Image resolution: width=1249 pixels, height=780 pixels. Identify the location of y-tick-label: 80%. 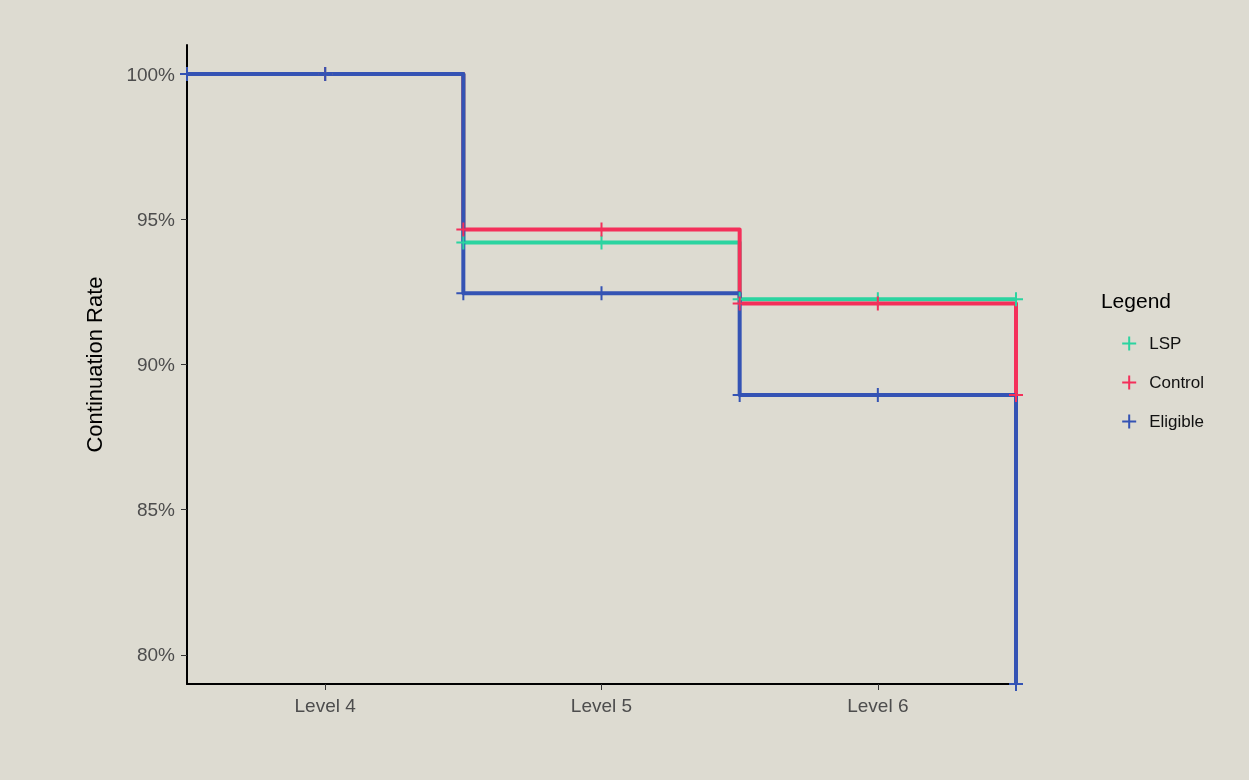
(156, 655).